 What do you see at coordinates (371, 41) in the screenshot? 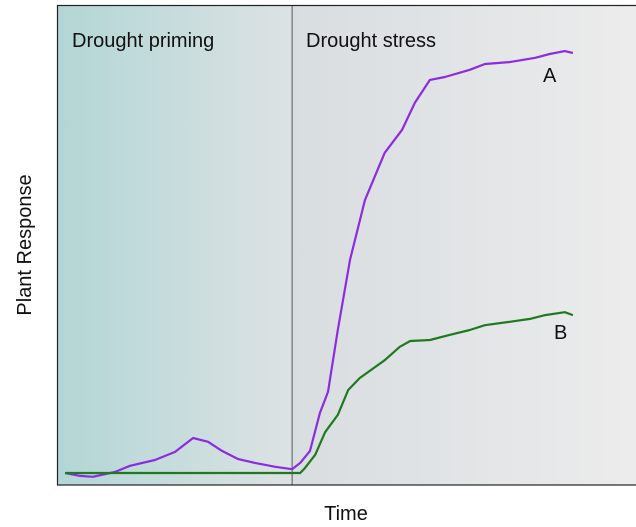
I see `region-label: Drought stress` at bounding box center [371, 41].